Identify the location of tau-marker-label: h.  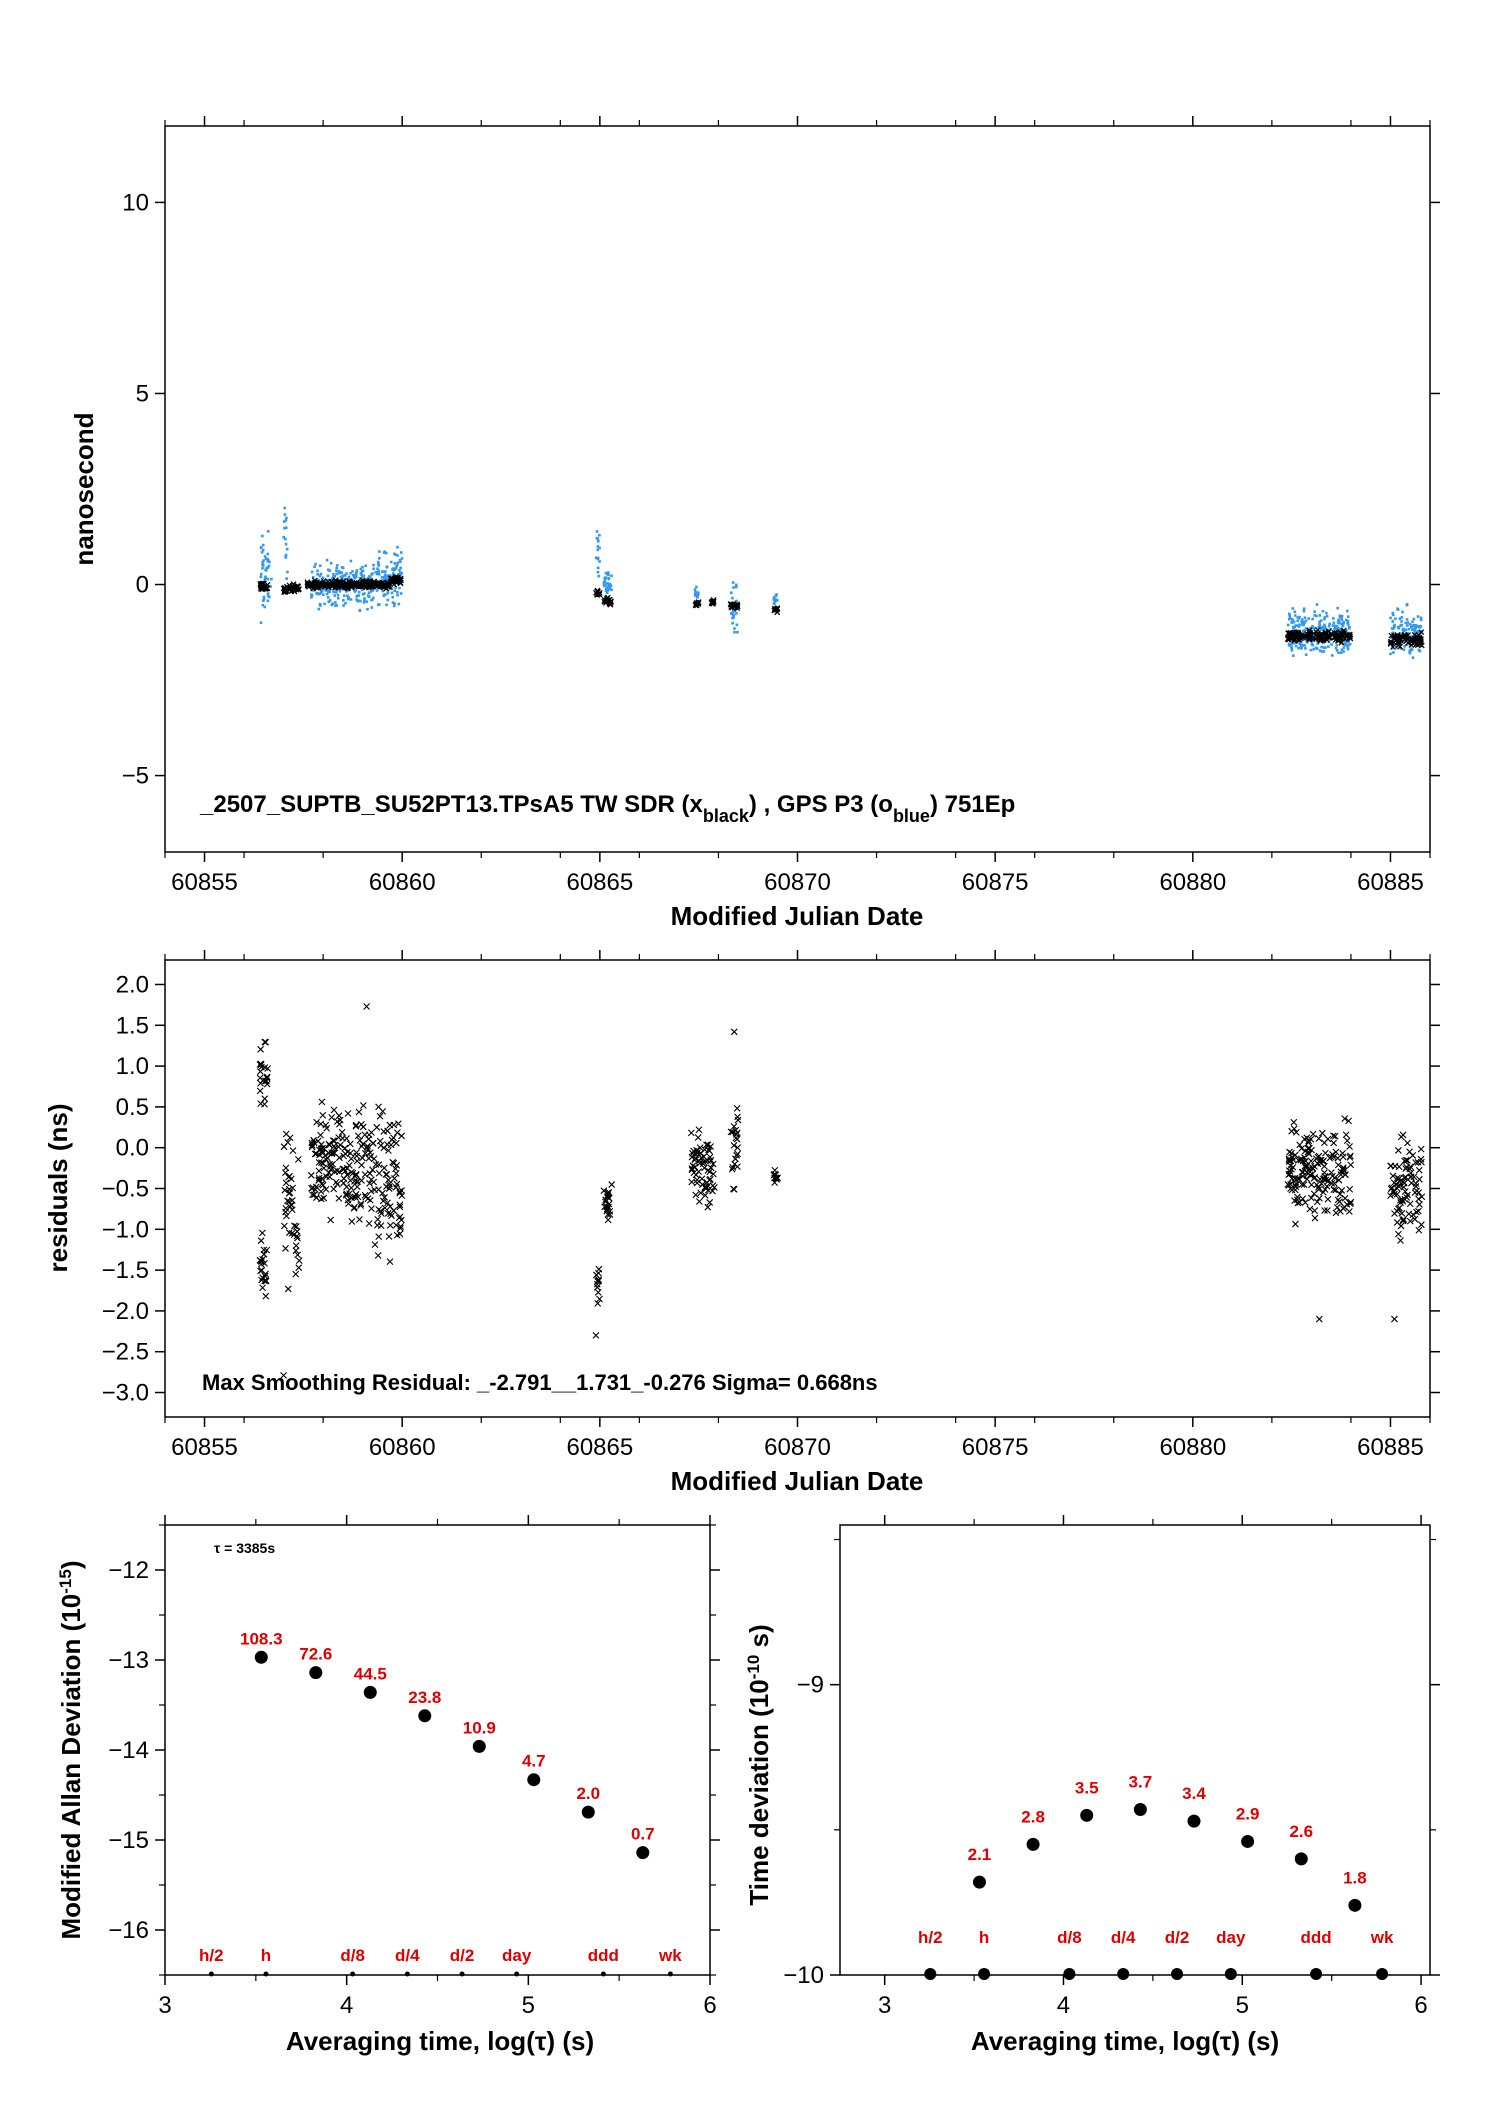
(984, 1937).